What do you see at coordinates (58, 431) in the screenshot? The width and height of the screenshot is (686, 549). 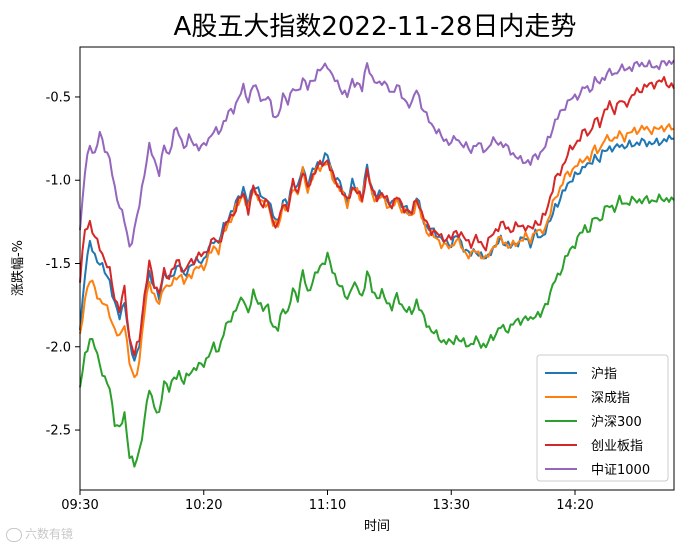 I see `y-tick-label: -2.5` at bounding box center [58, 431].